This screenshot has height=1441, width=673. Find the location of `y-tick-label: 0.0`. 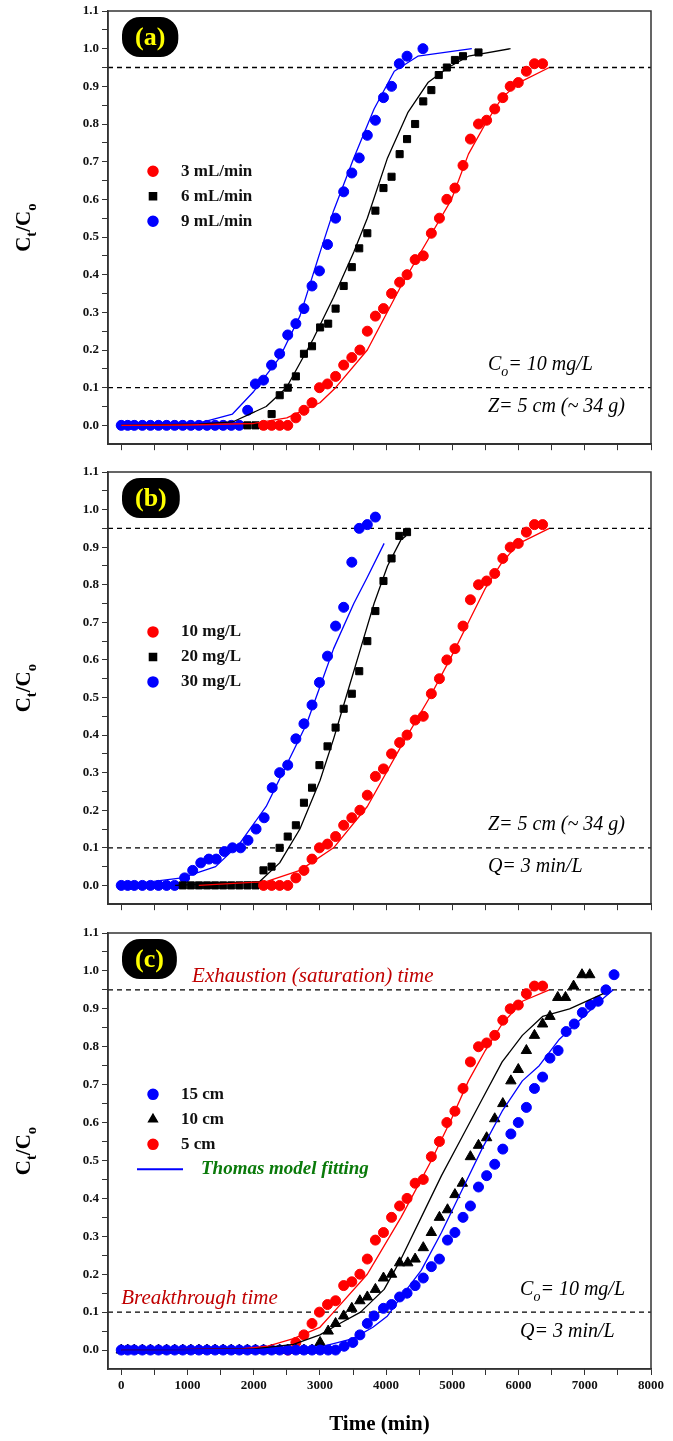

y-tick-label: 0.0 is located at coordinates (90, 884).